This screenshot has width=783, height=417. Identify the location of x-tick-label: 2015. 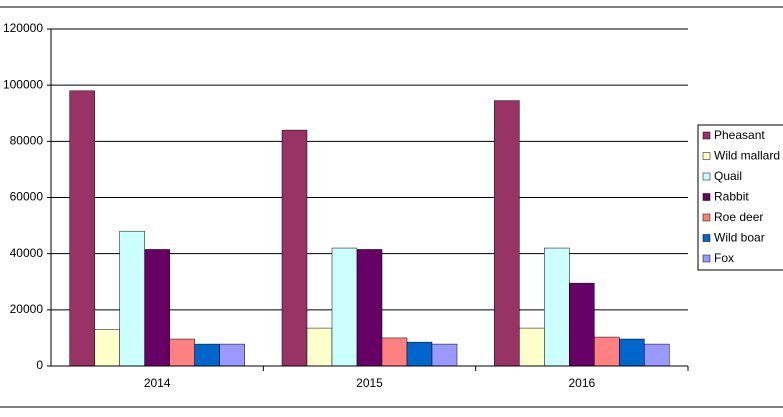
(369, 383).